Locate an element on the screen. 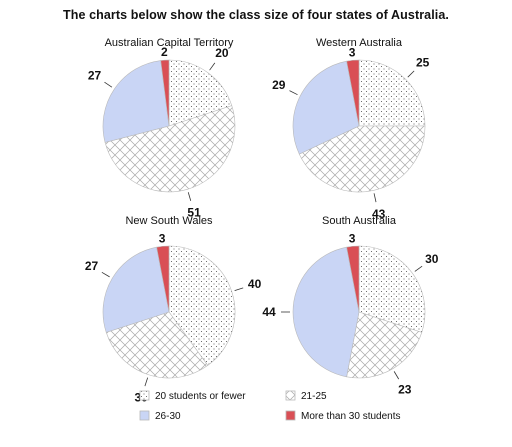 This screenshot has height=447, width=512. pie-title: New South Wales is located at coordinates (169, 221).